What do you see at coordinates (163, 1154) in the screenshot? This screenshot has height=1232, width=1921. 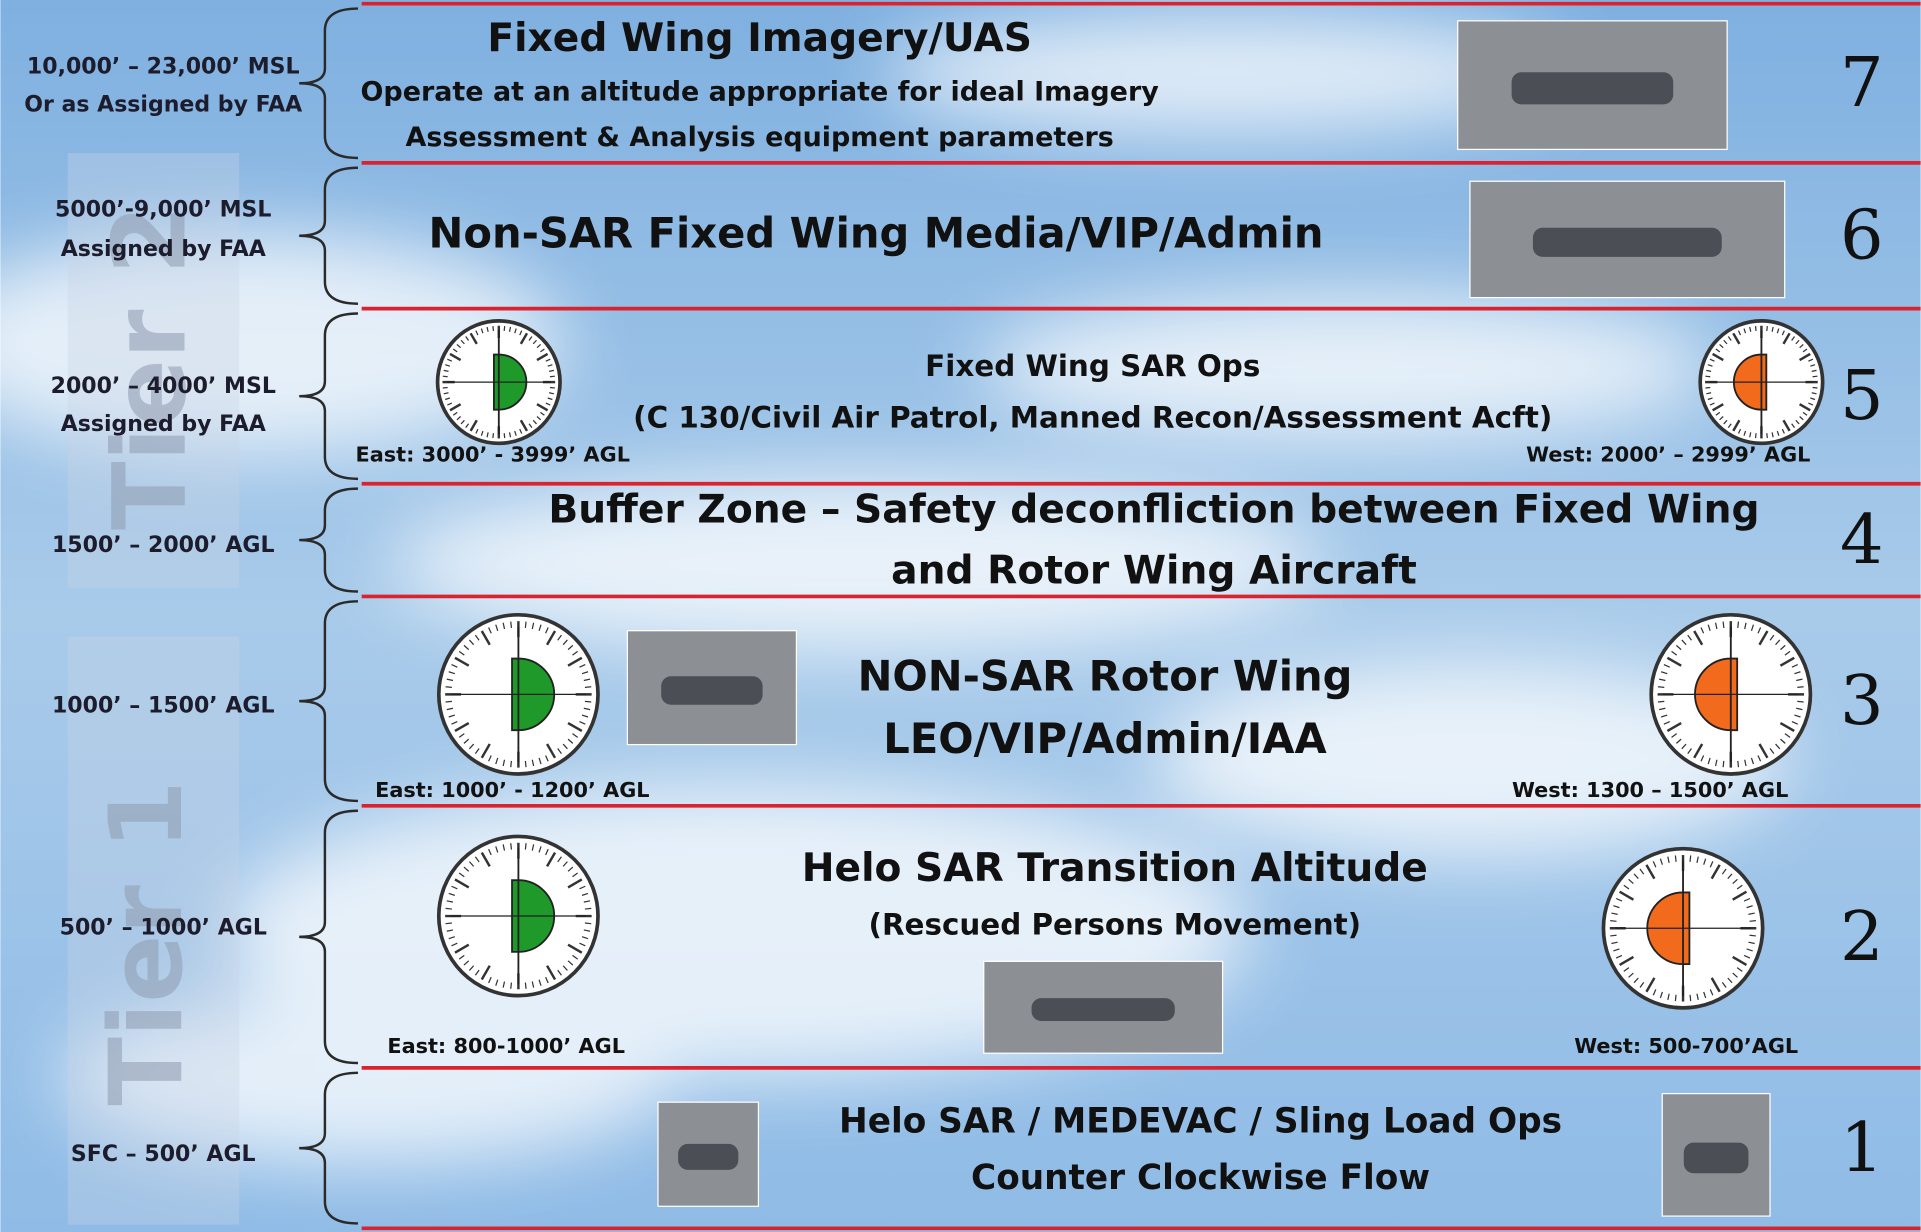 I see `altitude-label: SFC – 500’ AGL` at bounding box center [163, 1154].